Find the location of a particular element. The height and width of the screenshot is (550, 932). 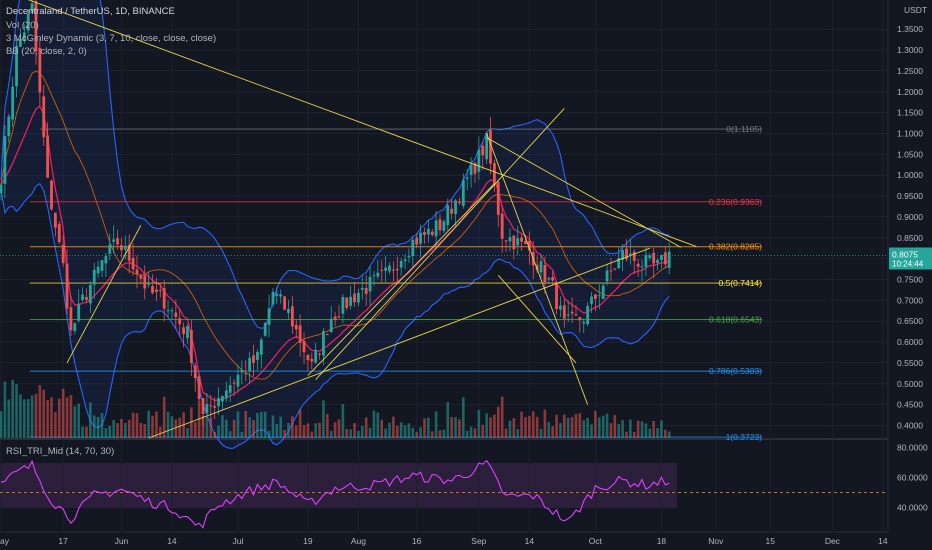

time-tick: 16 is located at coordinates (417, 541).